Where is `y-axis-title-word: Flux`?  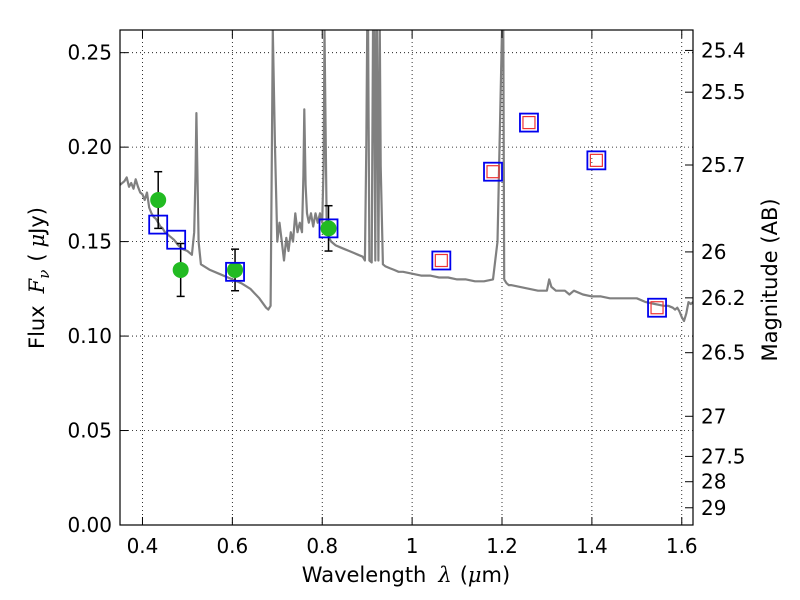
y-axis-title-word: Flux is located at coordinates (37, 327).